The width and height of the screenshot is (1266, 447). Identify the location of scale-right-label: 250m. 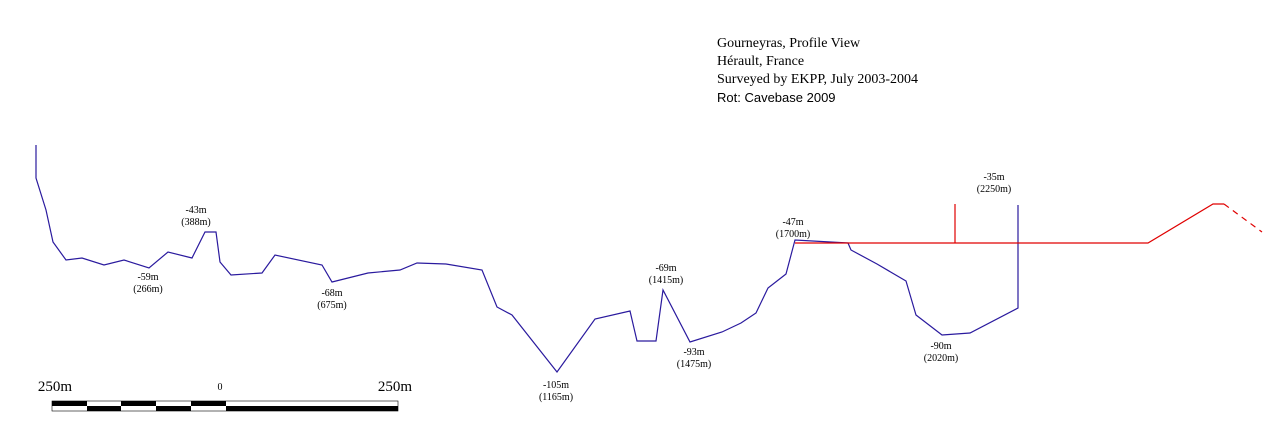
(395, 387).